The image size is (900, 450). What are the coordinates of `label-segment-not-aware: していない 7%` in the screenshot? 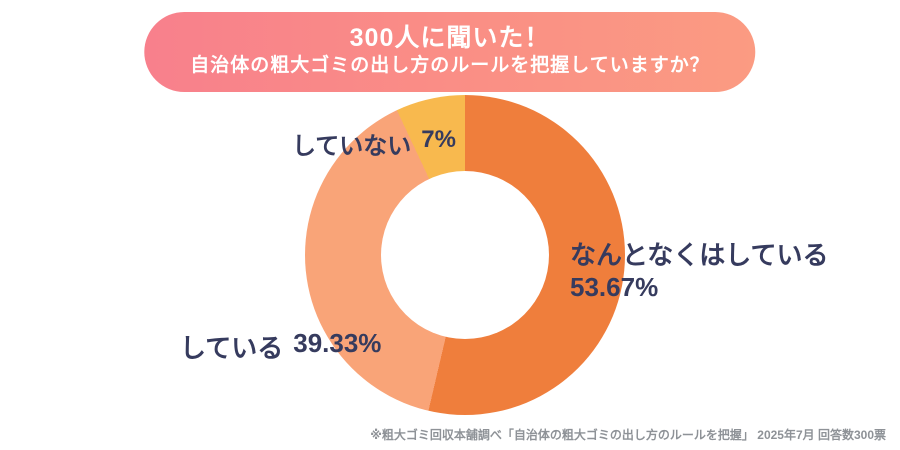 It's located at (374, 143).